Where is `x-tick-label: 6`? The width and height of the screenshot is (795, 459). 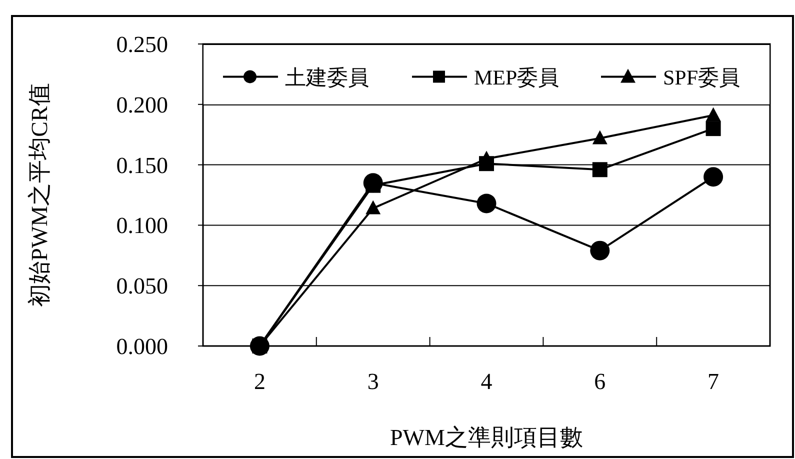
x-tick-label: 6 is located at coordinates (600, 381).